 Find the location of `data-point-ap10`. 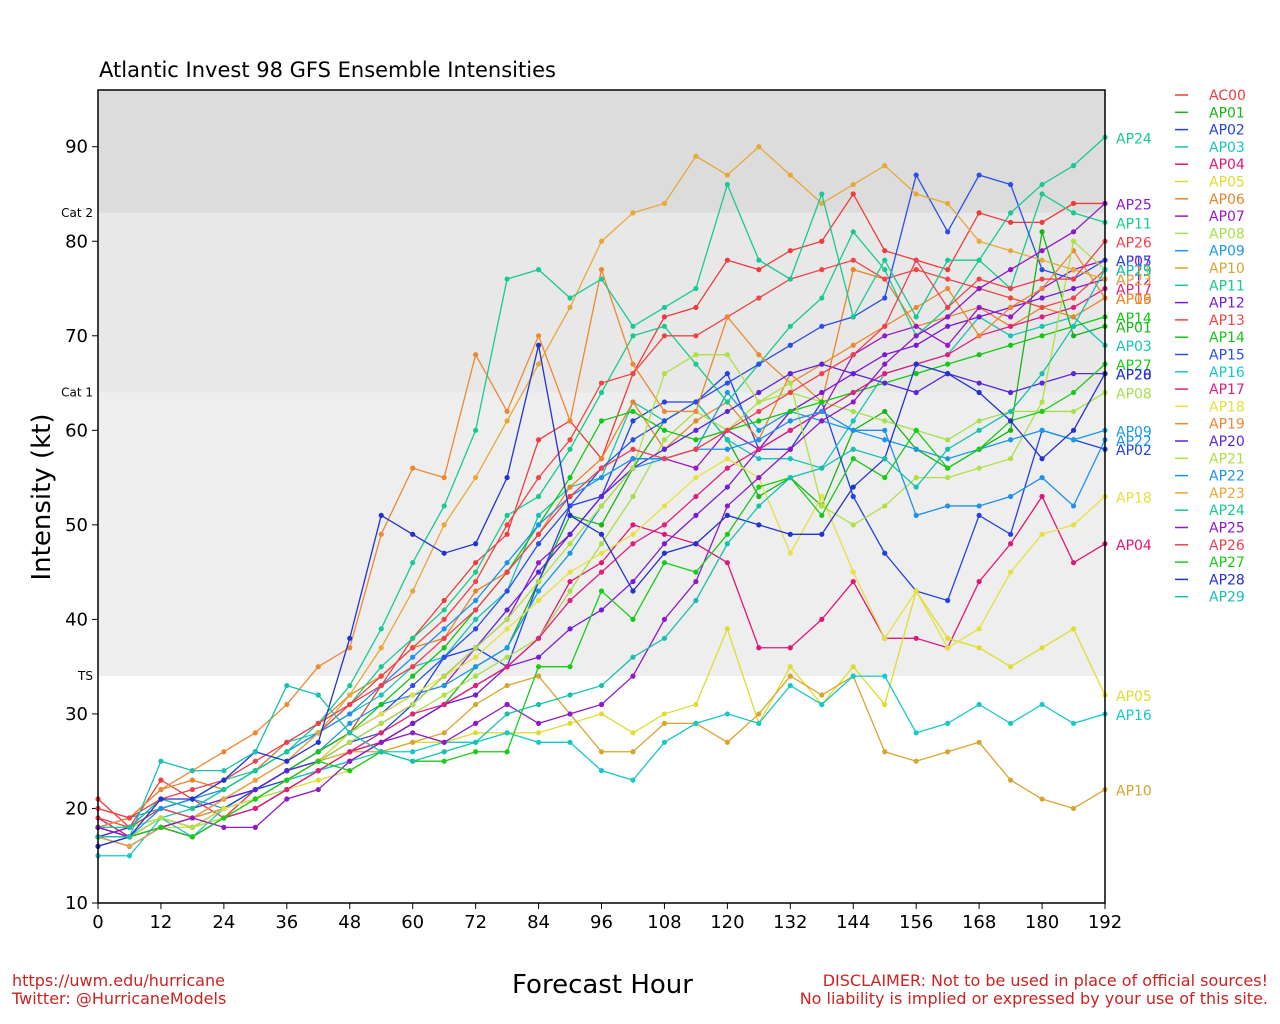

data-point-ap10 is located at coordinates (476, 704).